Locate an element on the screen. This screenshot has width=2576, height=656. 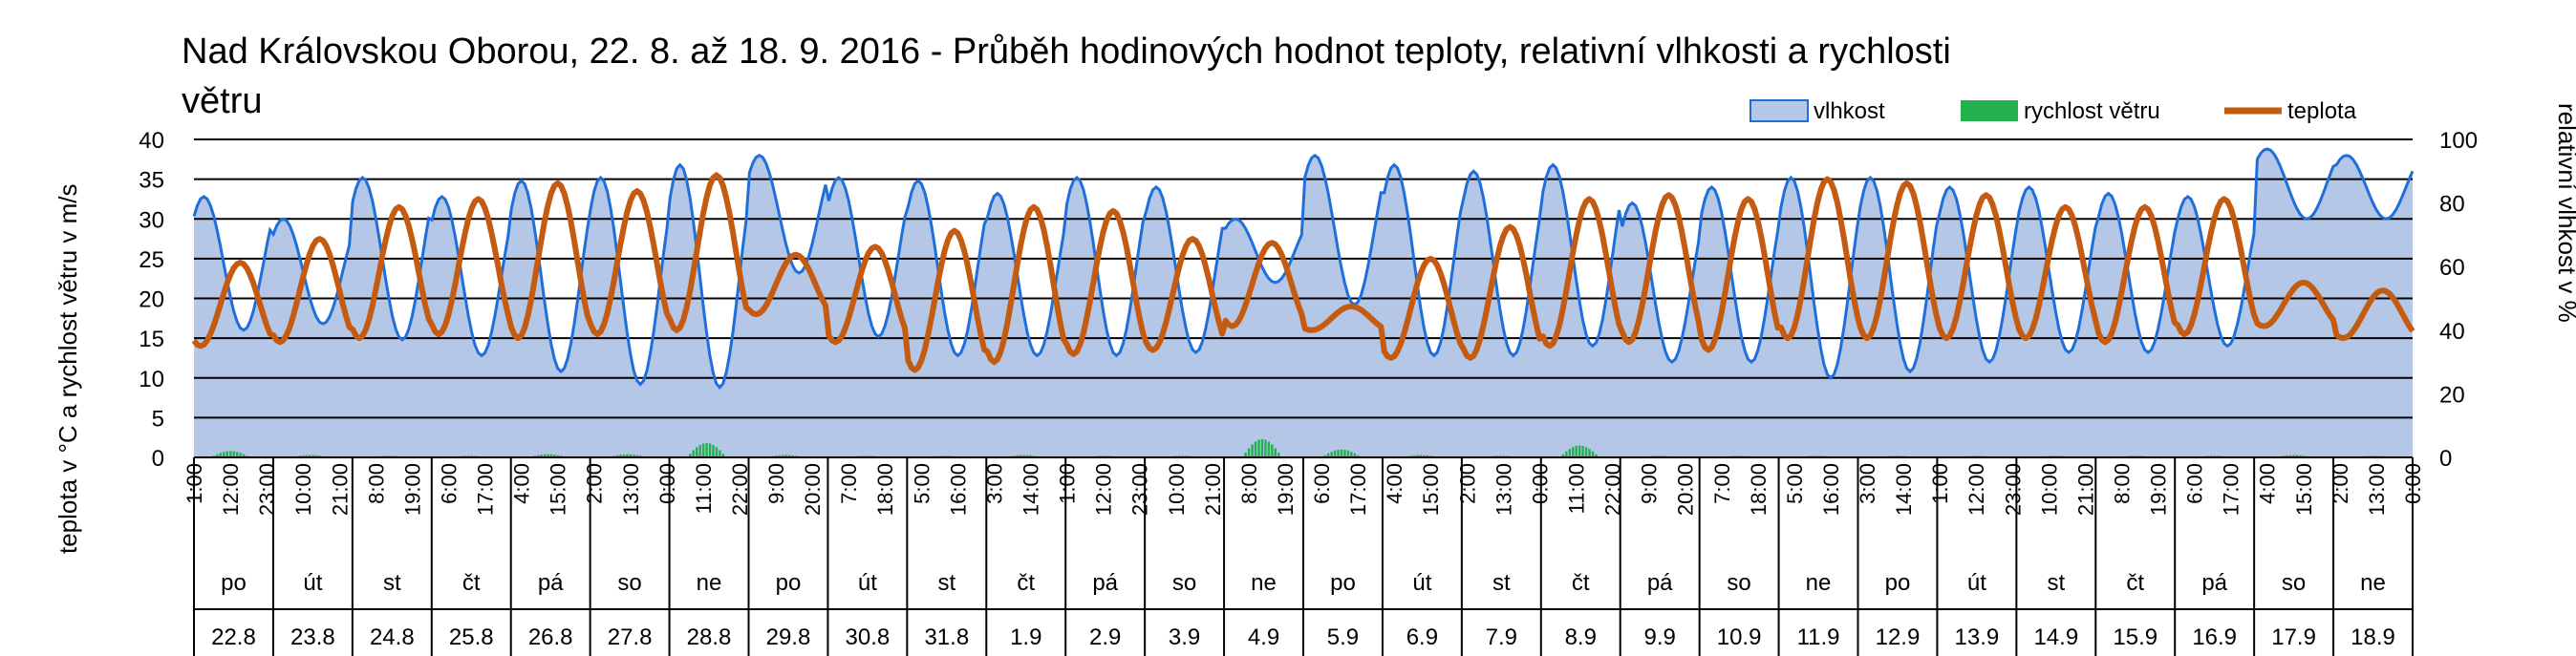
hour-tick-label: 22:00 is located at coordinates (1613, 489).